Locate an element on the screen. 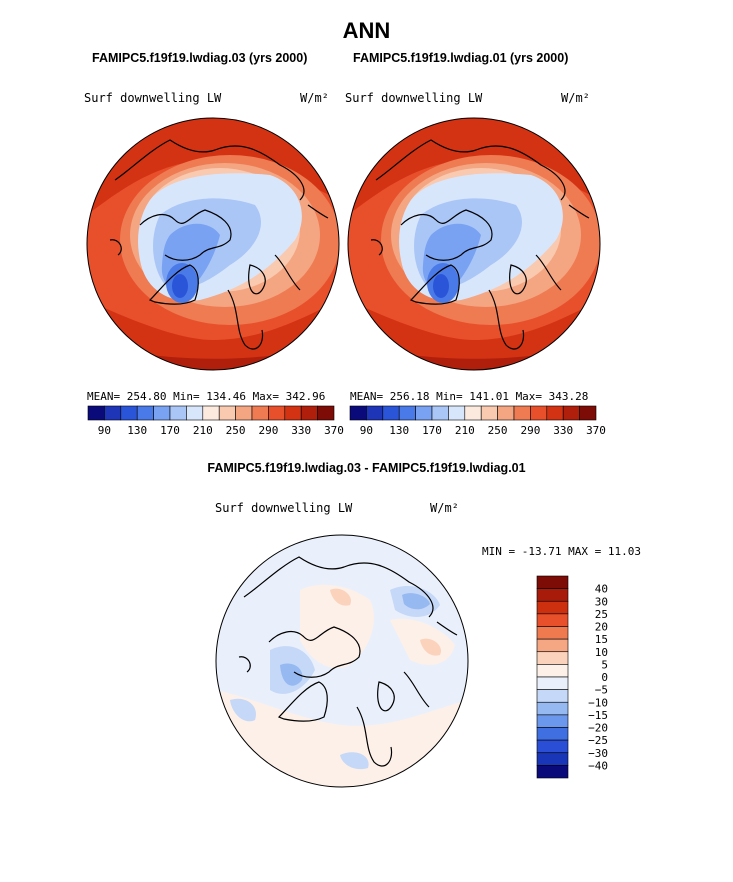  panel2-subtitle: FAMIPC5.f19f19.lwdiag.01 (yrs 2000) is located at coordinates (461, 58).